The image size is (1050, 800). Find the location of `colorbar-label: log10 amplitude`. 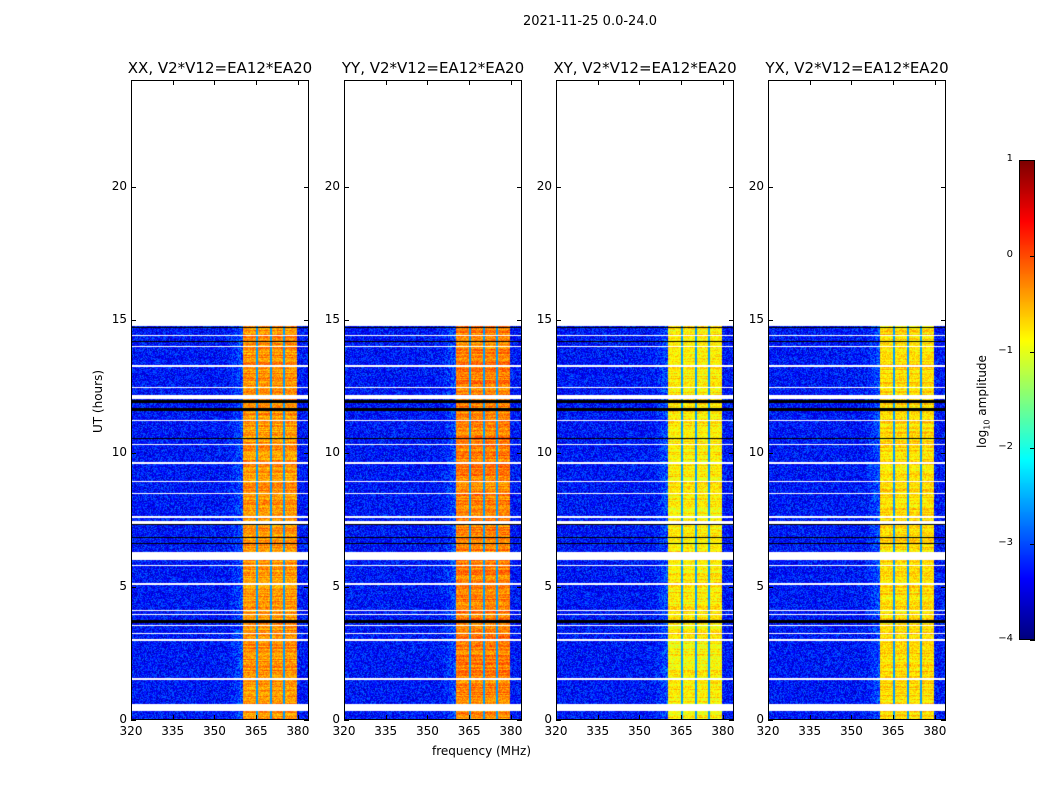

colorbar-label: log10 amplitude is located at coordinates (983, 401).